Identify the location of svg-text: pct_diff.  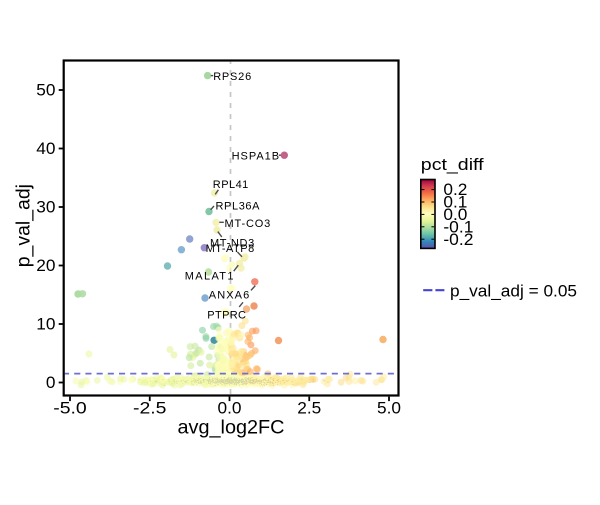
(452, 164).